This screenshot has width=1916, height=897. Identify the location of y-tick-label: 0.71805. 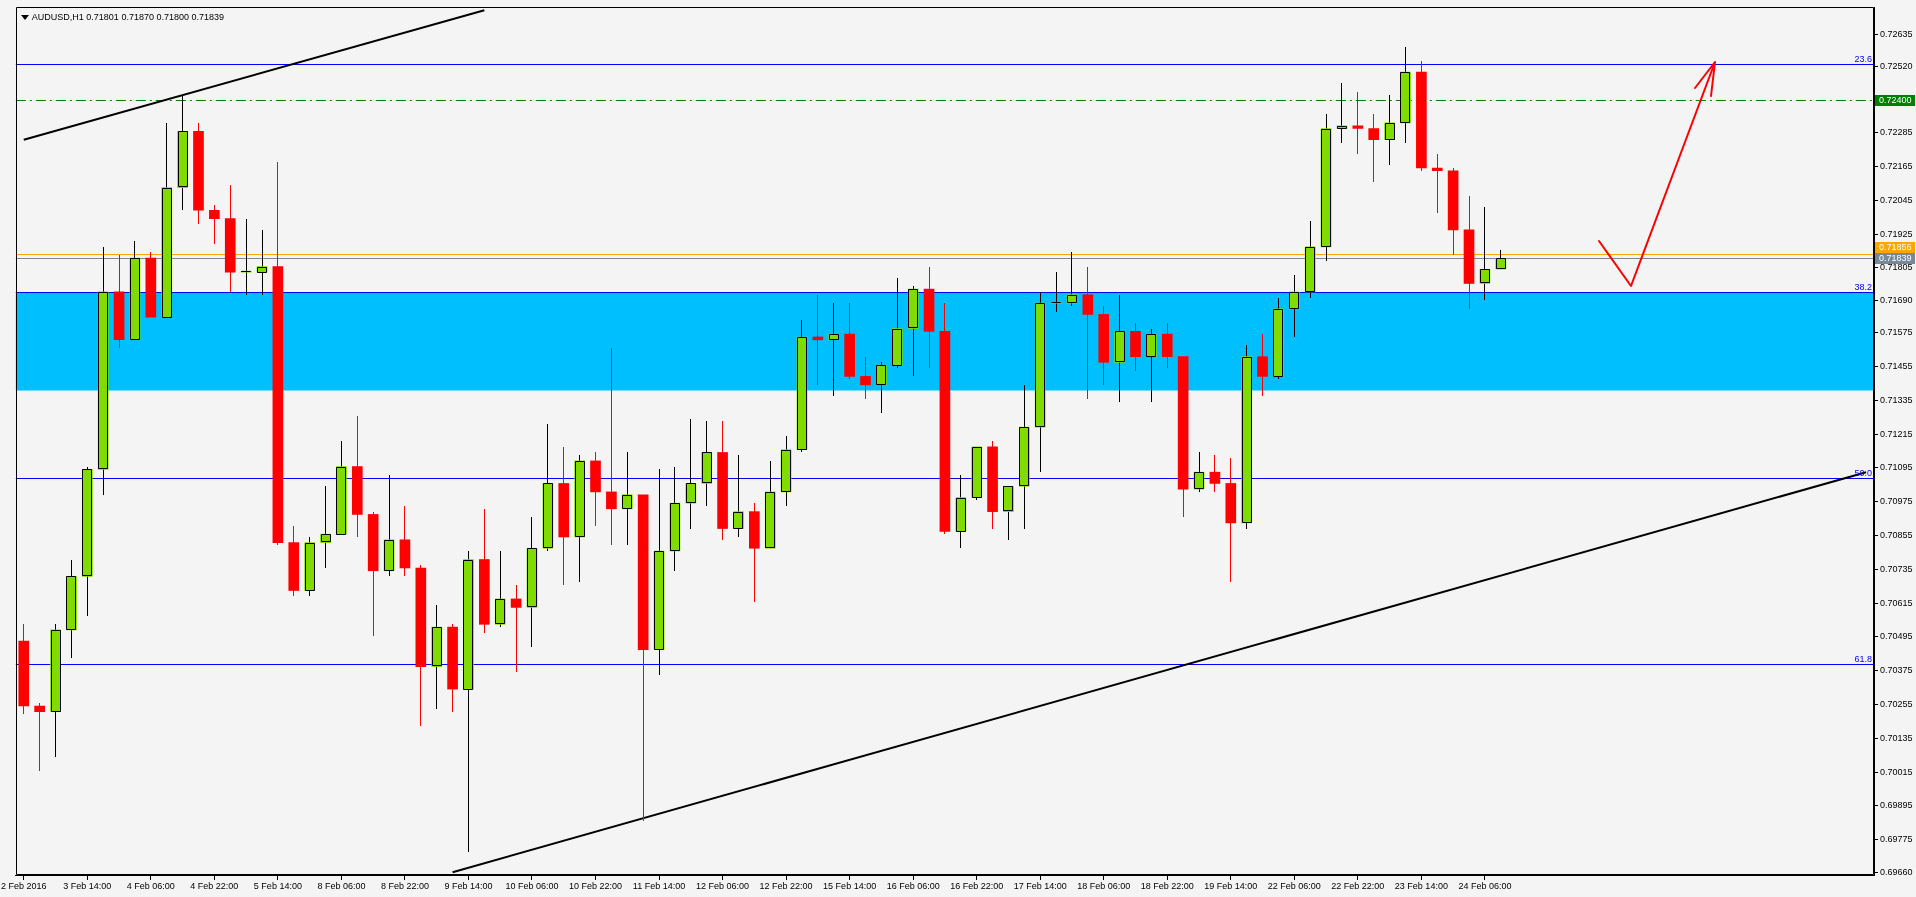
(1896, 267).